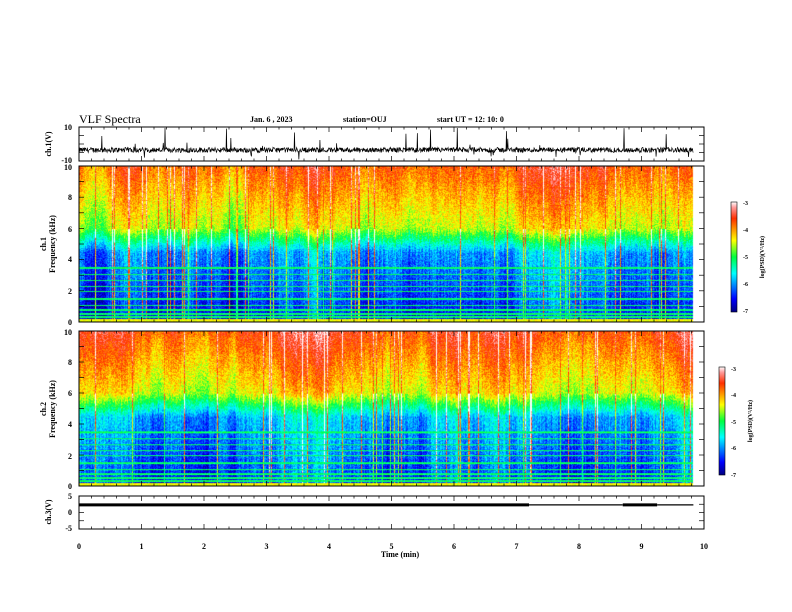  What do you see at coordinates (66, 160) in the screenshot?
I see `ch1-ytick-bottom: -10` at bounding box center [66, 160].